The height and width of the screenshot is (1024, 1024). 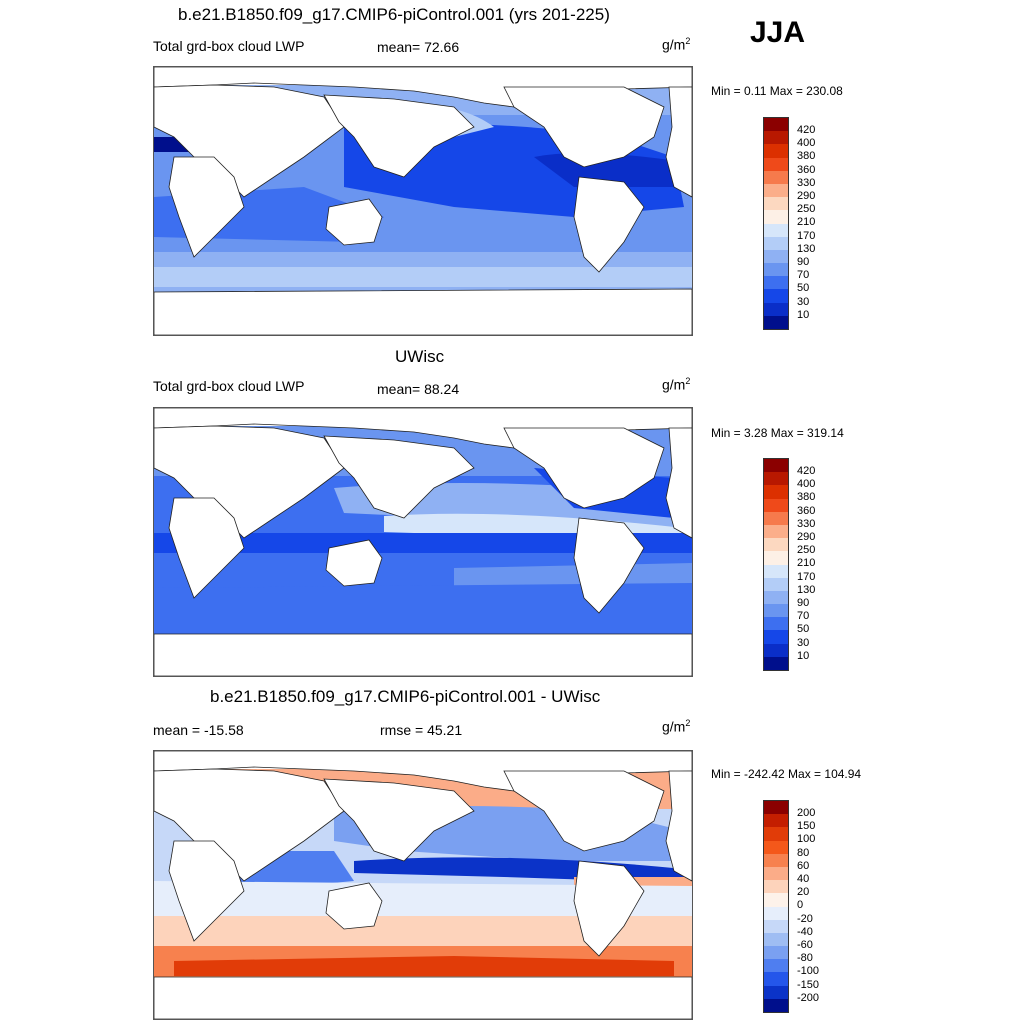 What do you see at coordinates (229, 46) in the screenshot?
I see `panel1-variable-label: Total grd-box cloud LWP` at bounding box center [229, 46].